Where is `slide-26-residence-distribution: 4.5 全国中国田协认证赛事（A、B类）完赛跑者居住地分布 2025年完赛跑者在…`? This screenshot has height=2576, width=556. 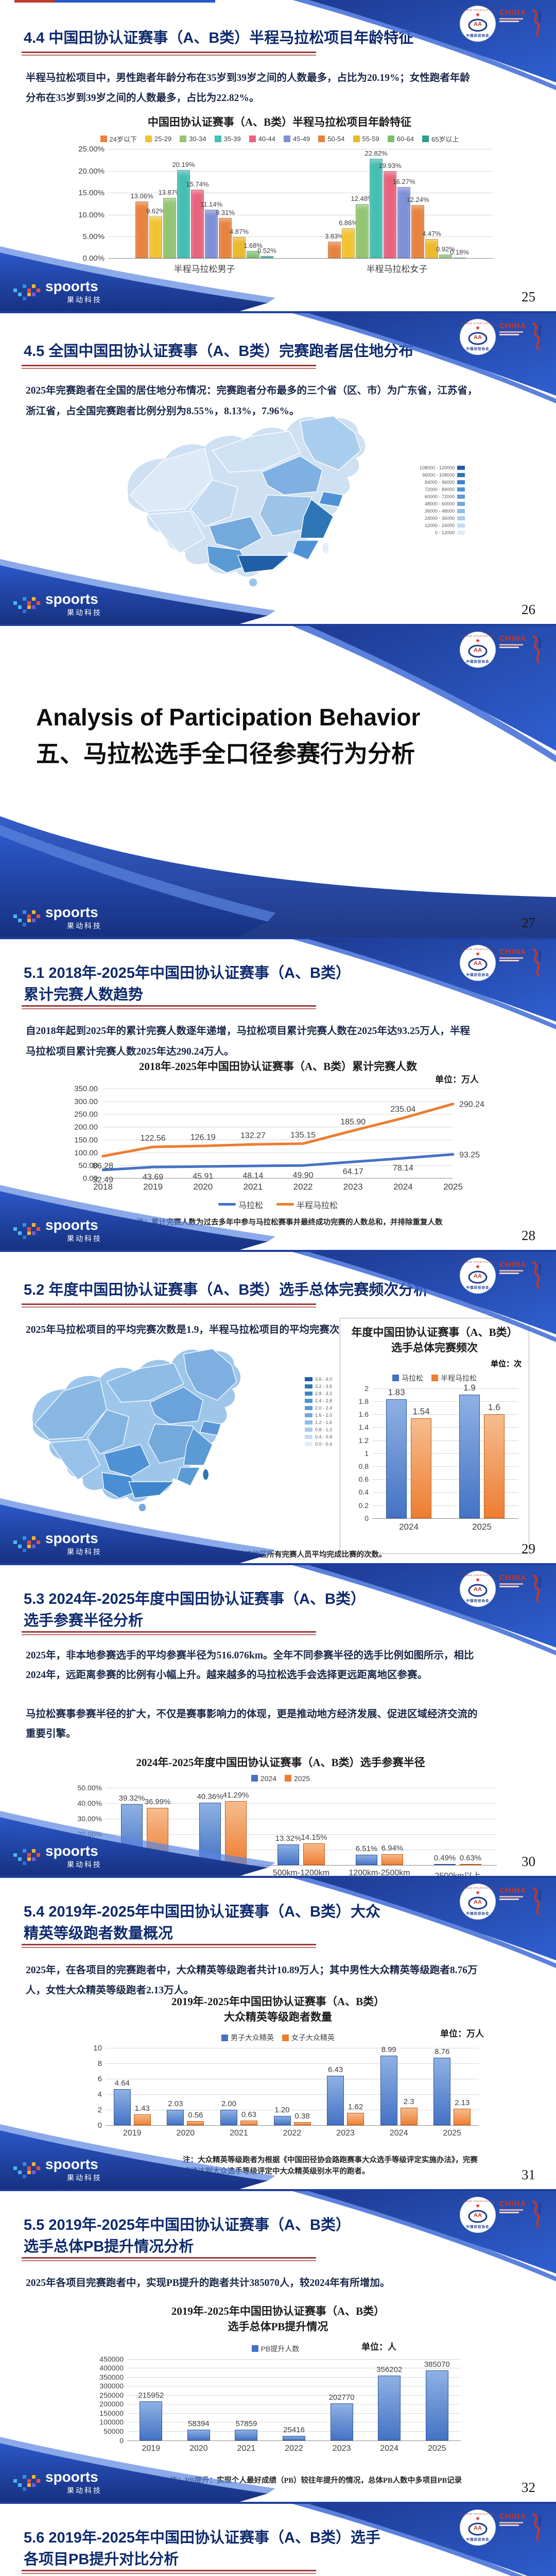
slide-26-residence-distribution: 4.5 全国中国田协认证赛事（A、B类）完赛跑者居住地分布 2025年完赛跑者在… is located at coordinates (278, 469).